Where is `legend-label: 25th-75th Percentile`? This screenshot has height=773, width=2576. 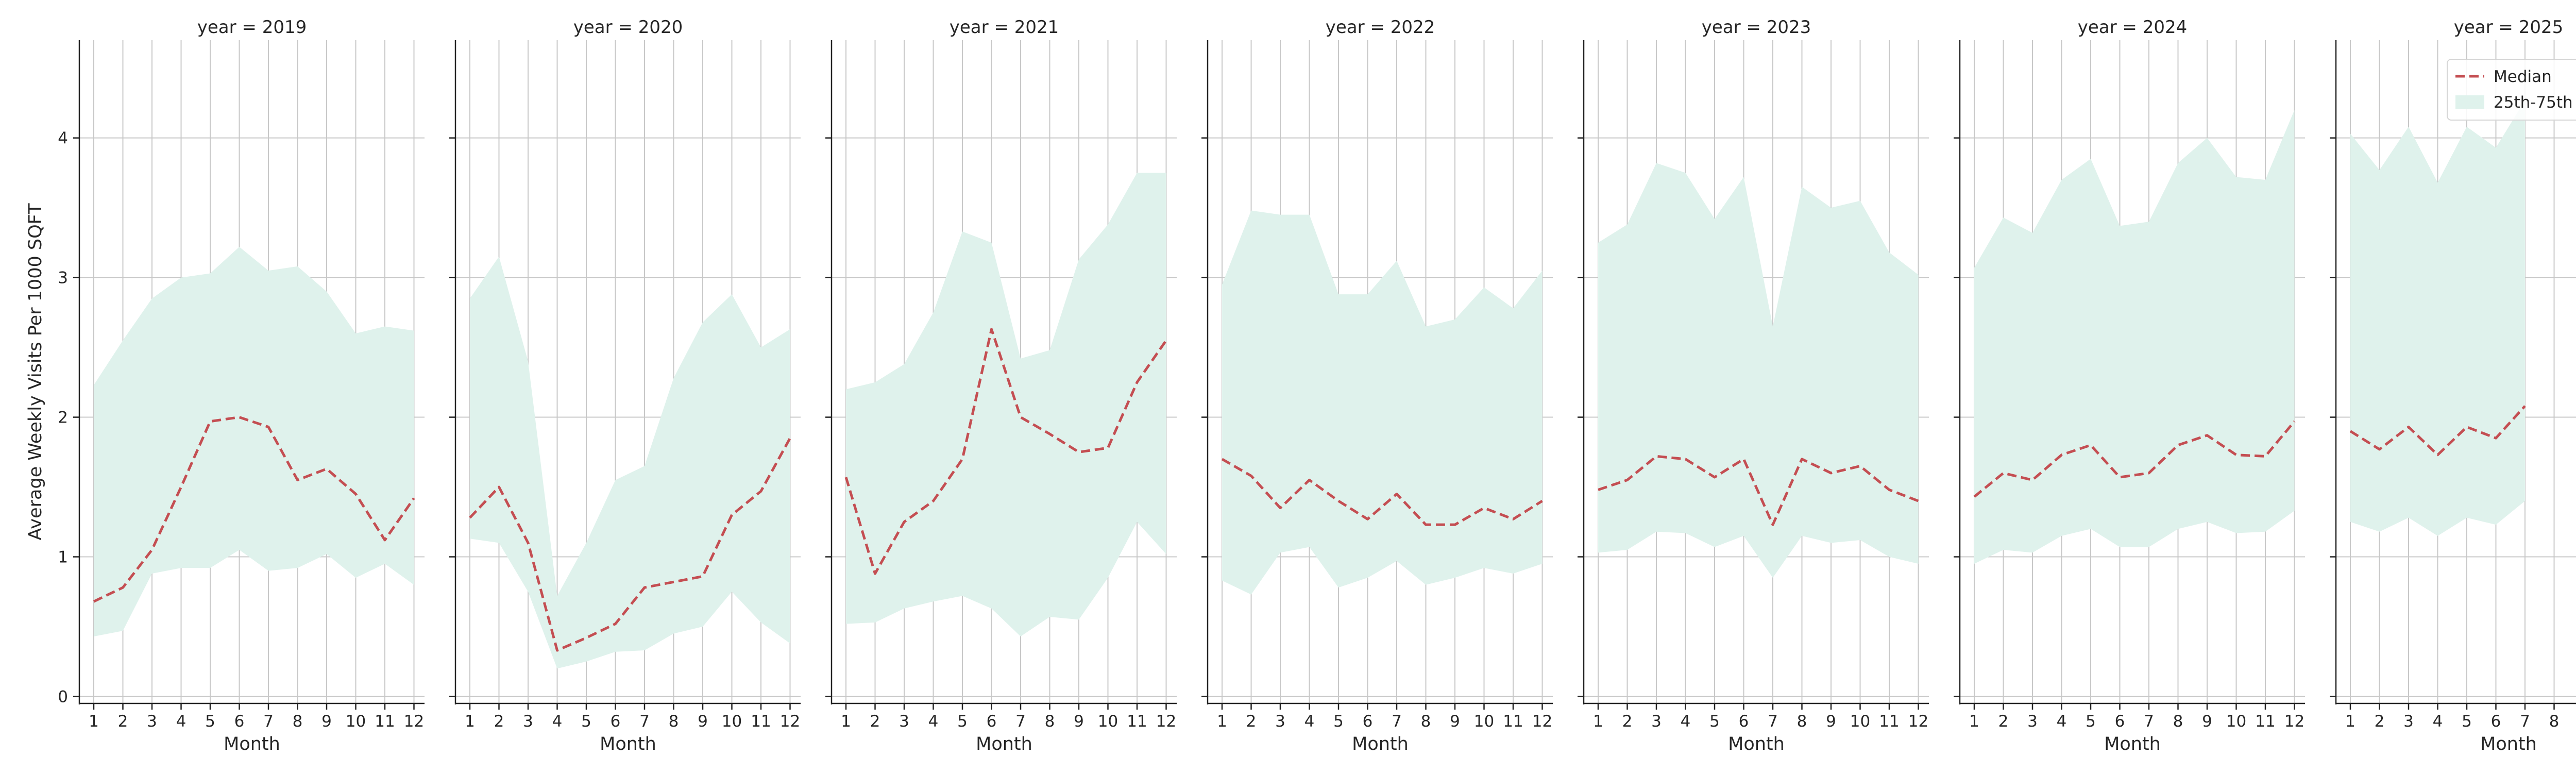 legend-label: 25th-75th Percentile is located at coordinates (2535, 102).